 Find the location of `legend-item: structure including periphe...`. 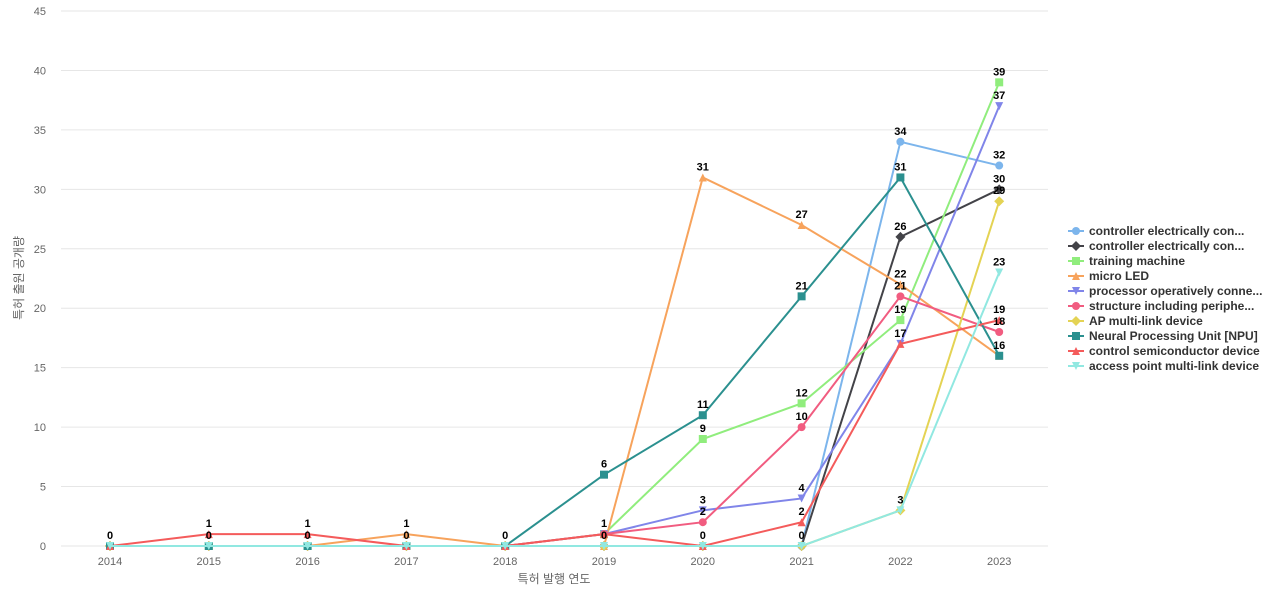

legend-item: structure including periphe... is located at coordinates (1161, 306).